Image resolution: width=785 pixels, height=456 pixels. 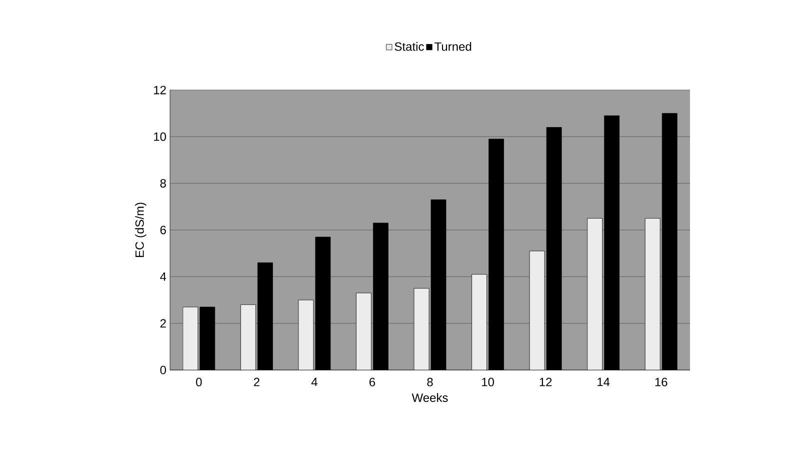 I want to click on x-tick-label: 2, so click(x=257, y=382).